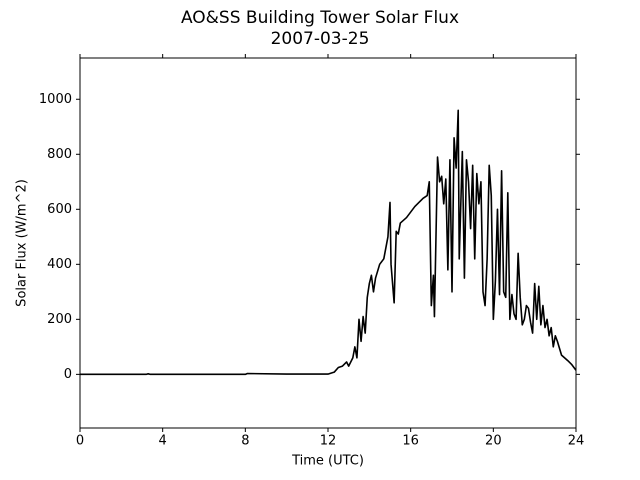  What do you see at coordinates (59, 209) in the screenshot?
I see `y-tick-label: 600` at bounding box center [59, 209].